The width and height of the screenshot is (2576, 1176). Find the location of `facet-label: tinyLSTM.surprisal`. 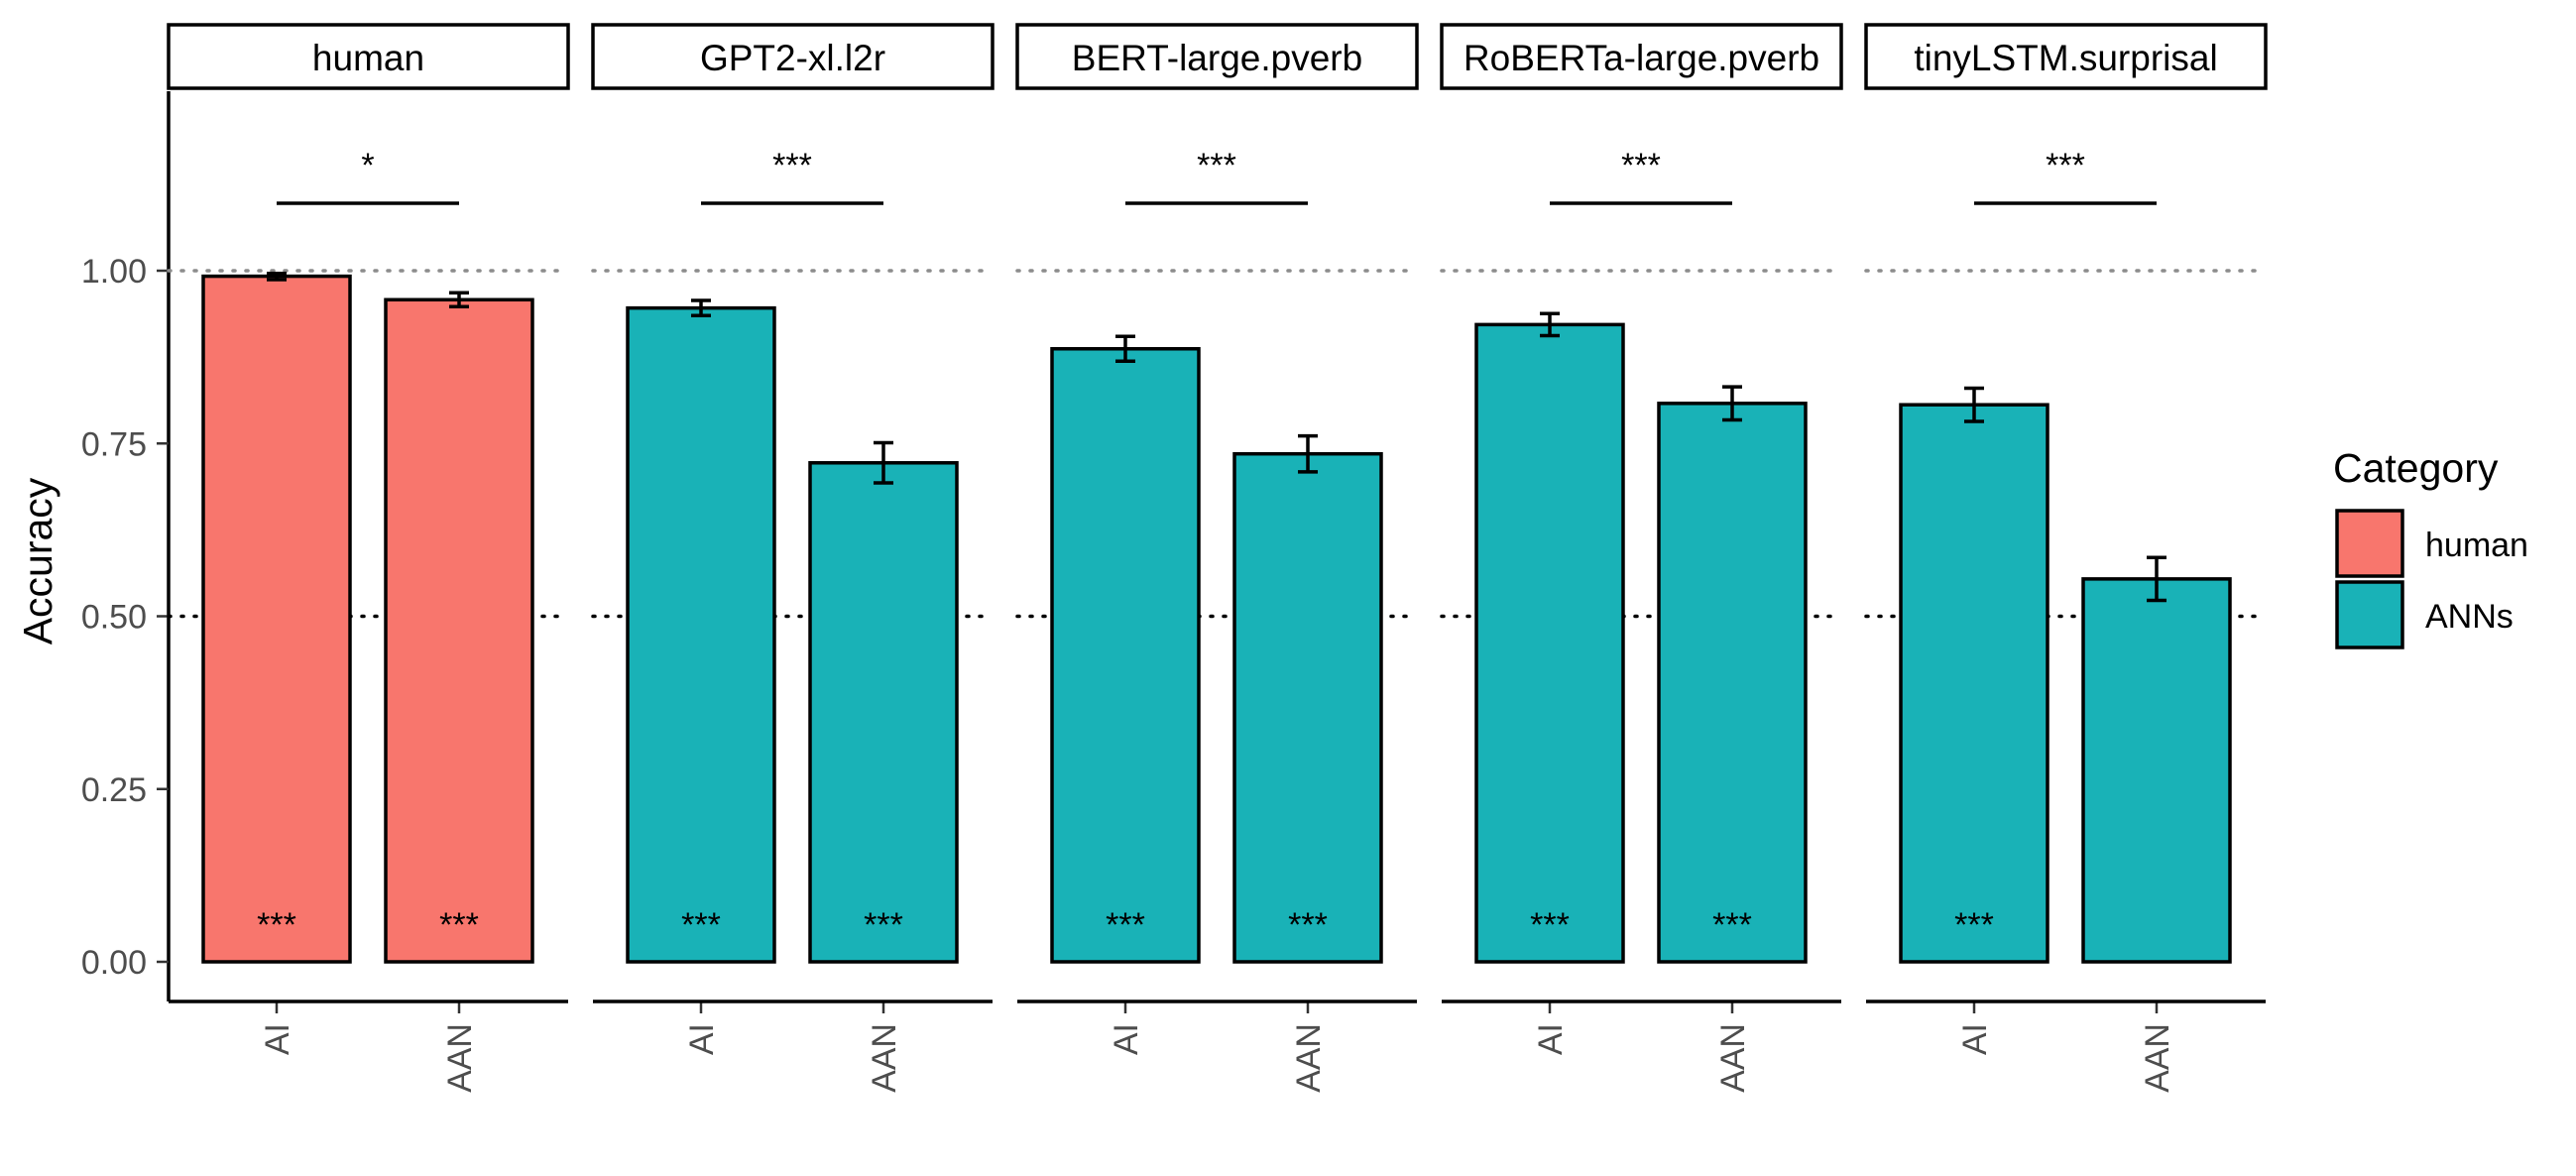

facet-label: tinyLSTM.surprisal is located at coordinates (2065, 58).